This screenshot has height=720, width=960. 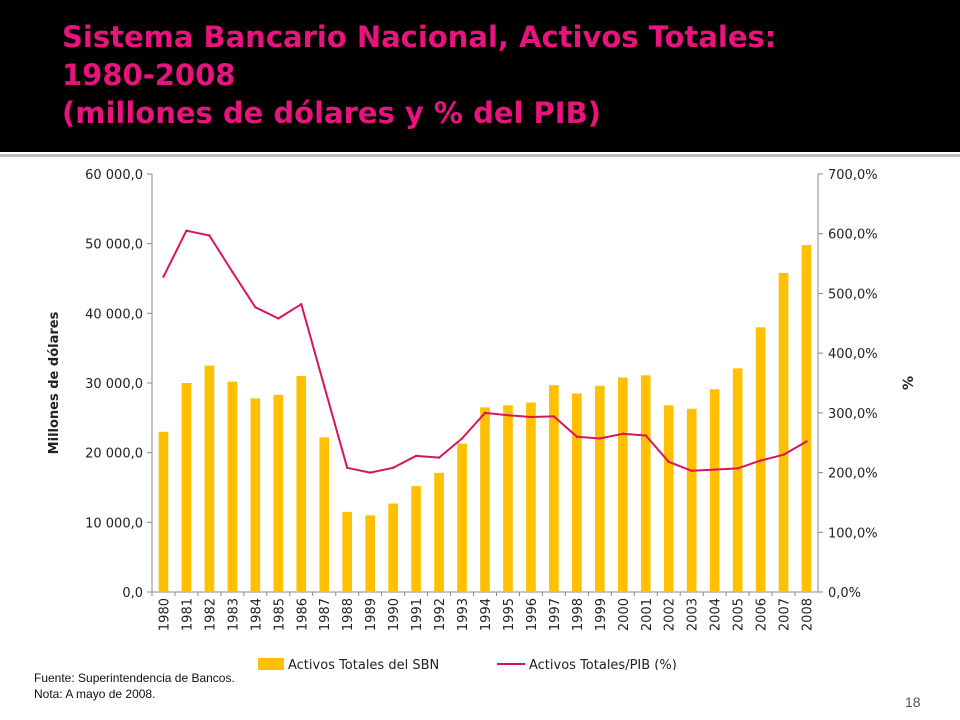 I want to click on ratio-point-2001, so click(x=645, y=435).